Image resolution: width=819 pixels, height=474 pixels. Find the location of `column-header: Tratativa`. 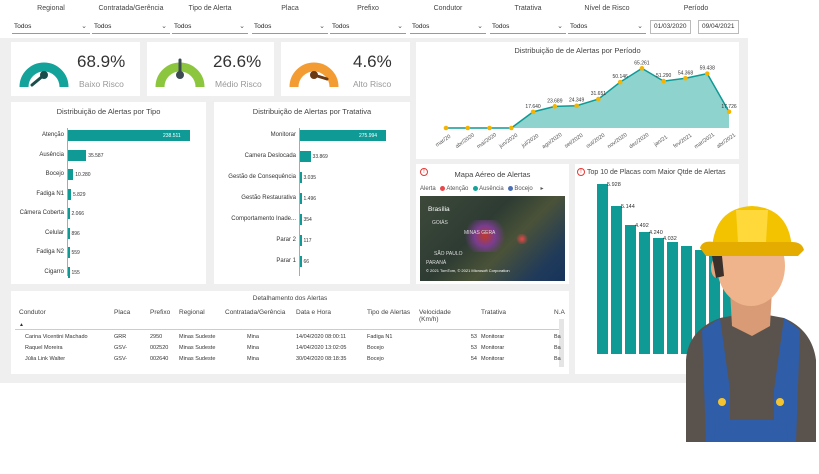

column-header: Tratativa is located at coordinates (494, 312).